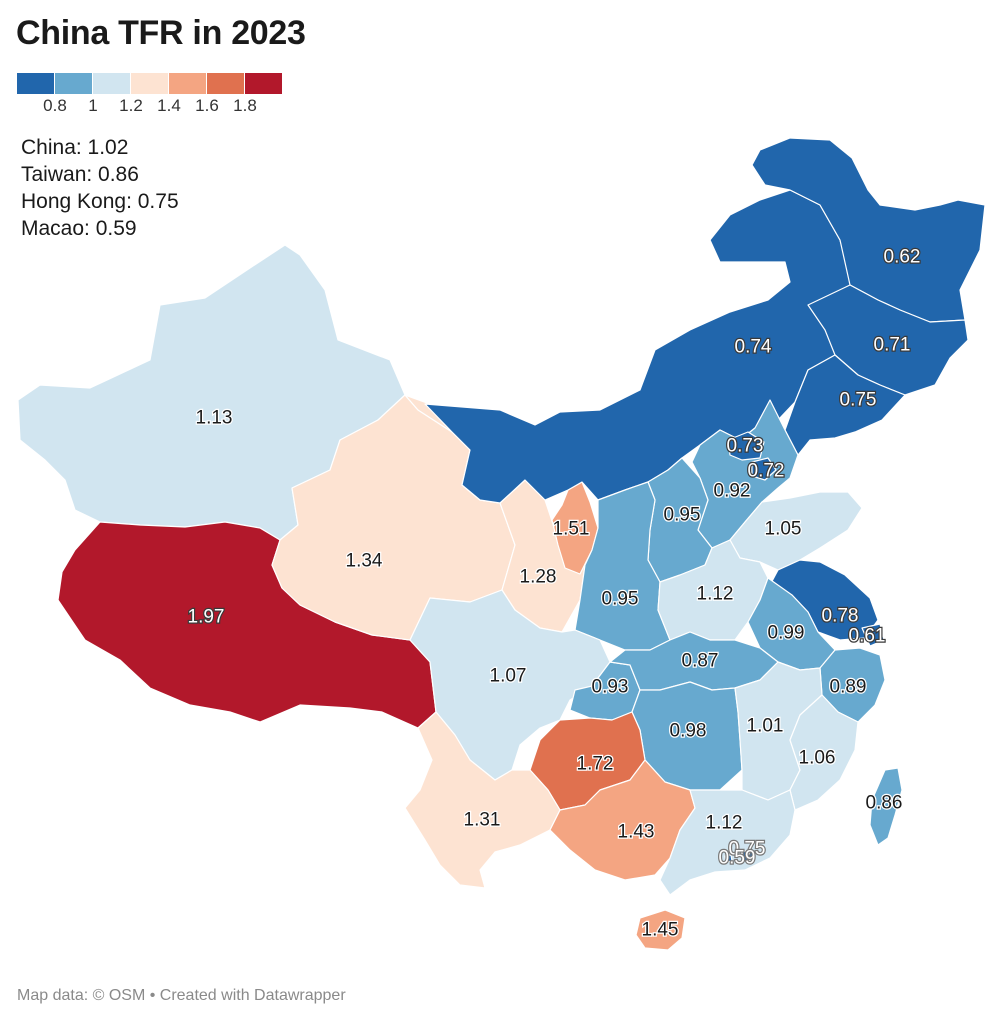 The width and height of the screenshot is (1003, 1024). Describe the element at coordinates (727, 842) in the screenshot. I see `region-guangdong` at that location.